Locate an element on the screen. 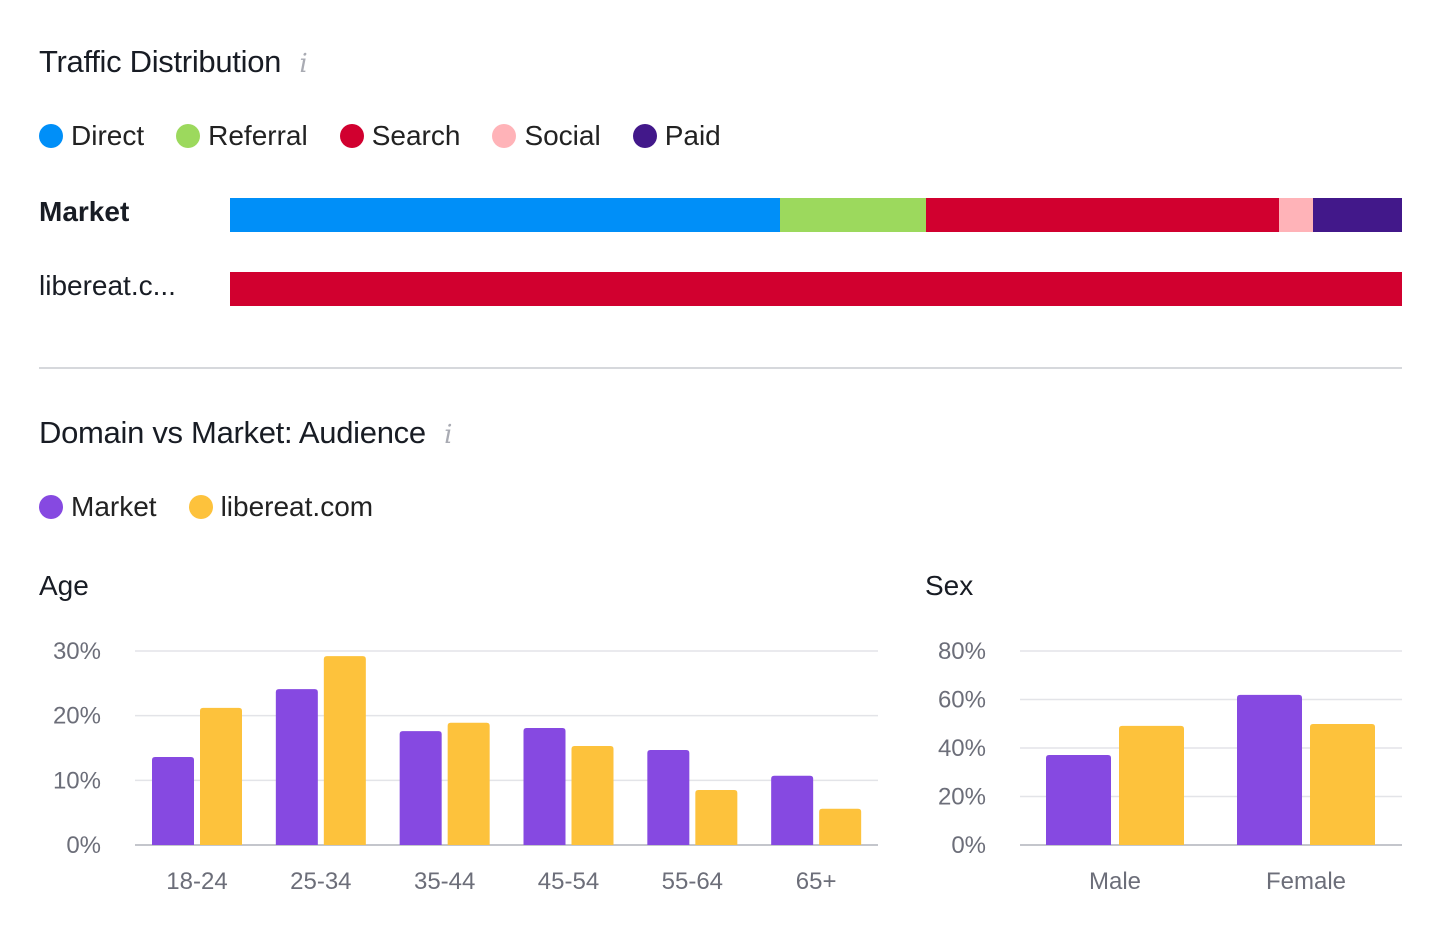  legend-item-libereat-com: libereat.com is located at coordinates (281, 507).